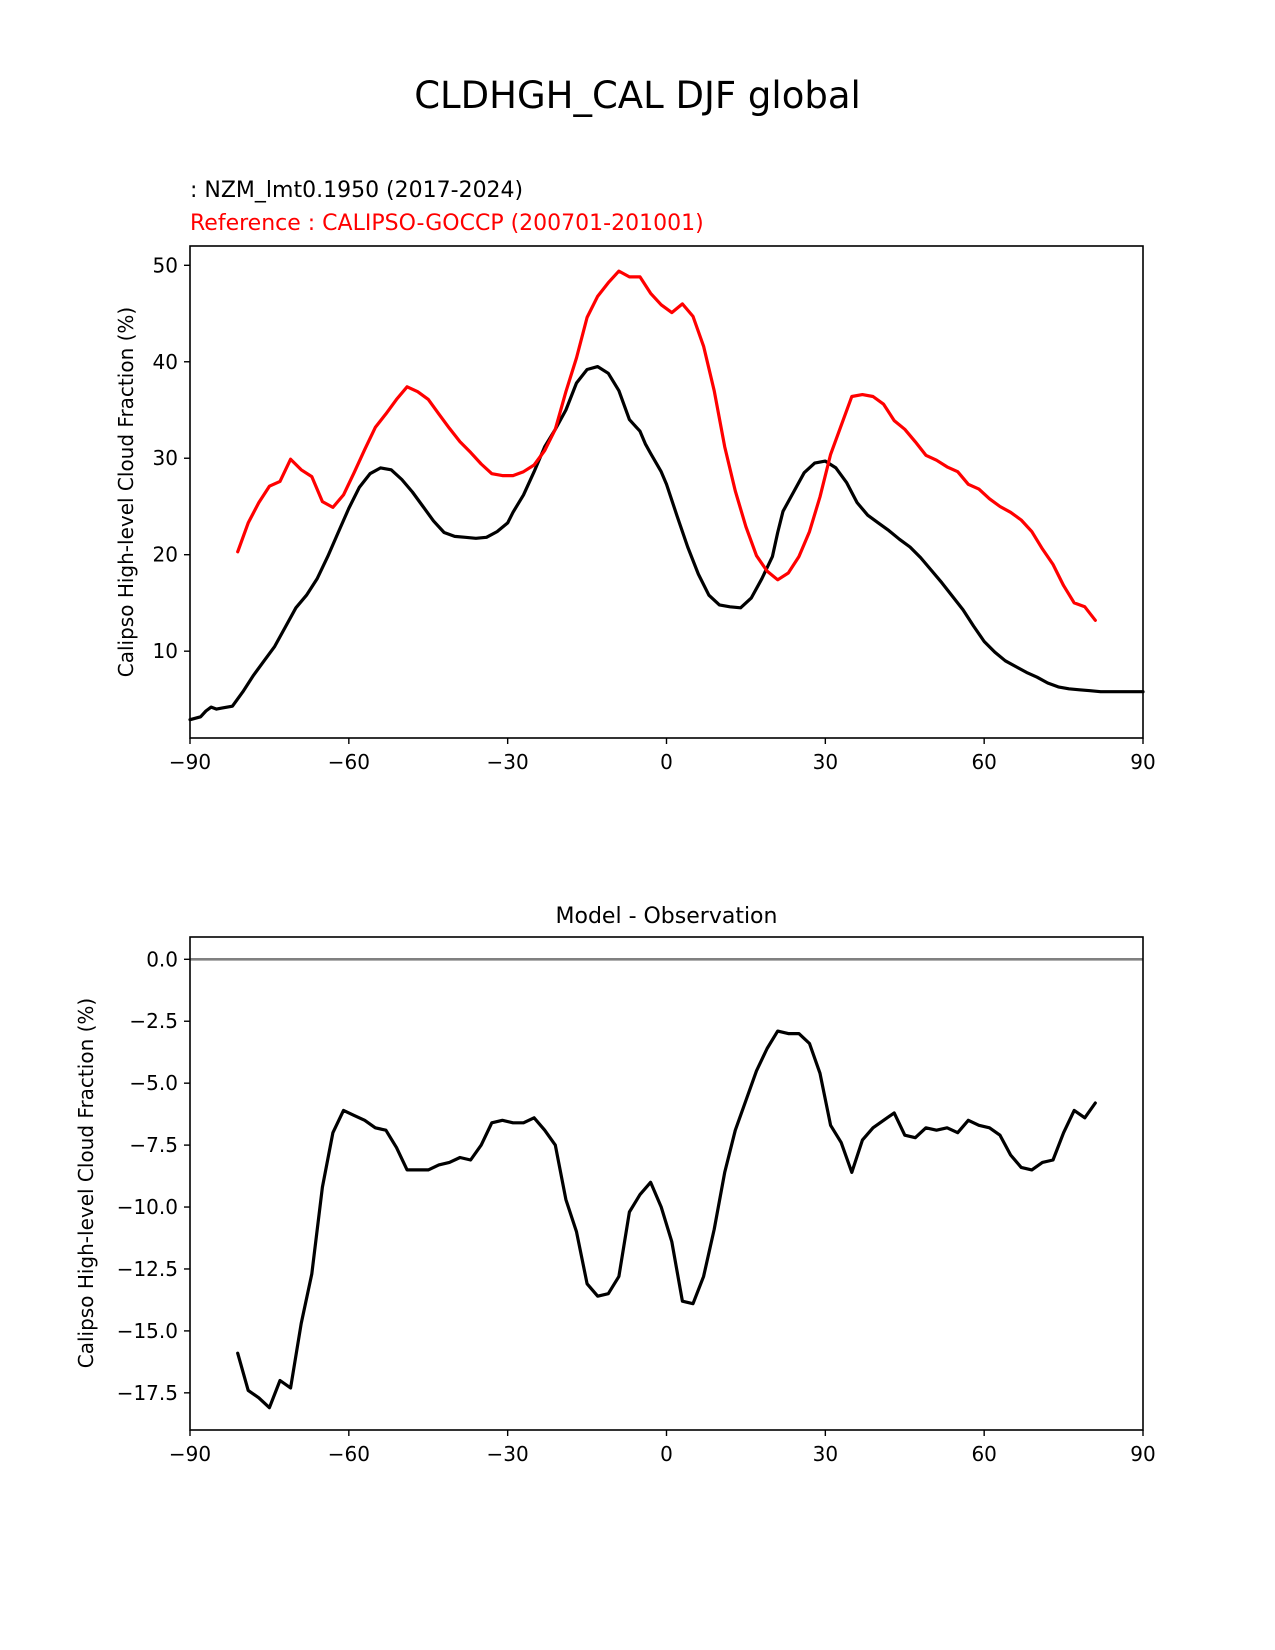  What do you see at coordinates (165, 265) in the screenshot?
I see `top-y-tick-label: 50` at bounding box center [165, 265].